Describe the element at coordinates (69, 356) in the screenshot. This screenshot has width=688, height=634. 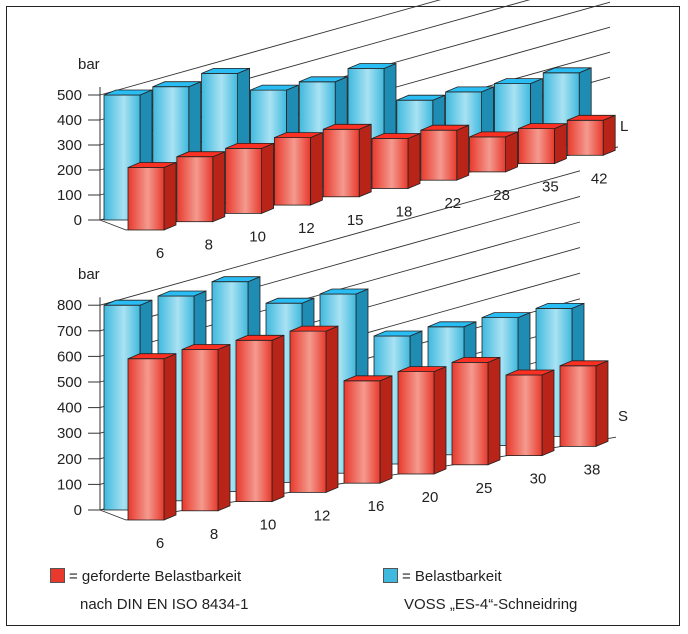
I see `y-tick-label: 600` at that location.